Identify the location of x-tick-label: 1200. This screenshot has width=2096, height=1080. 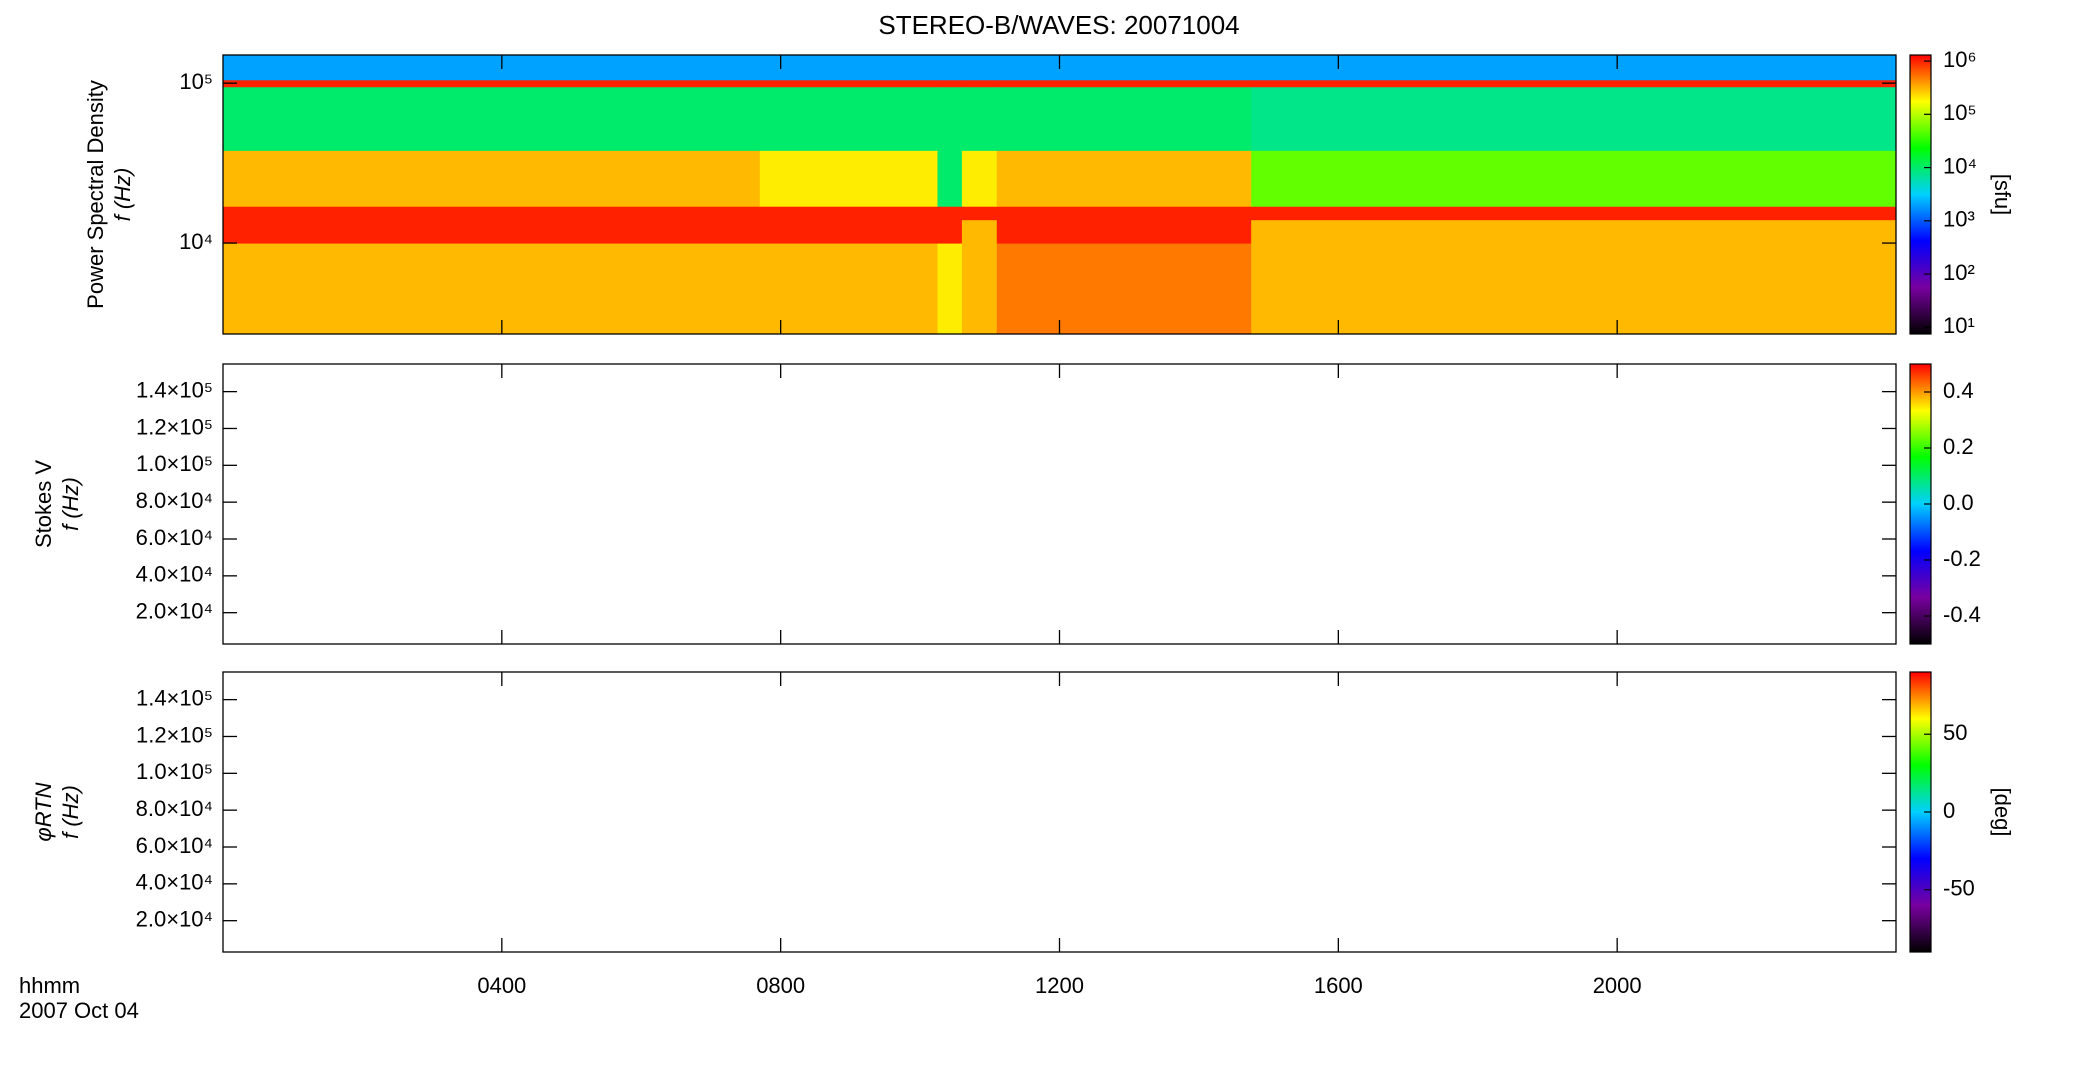
(1059, 985).